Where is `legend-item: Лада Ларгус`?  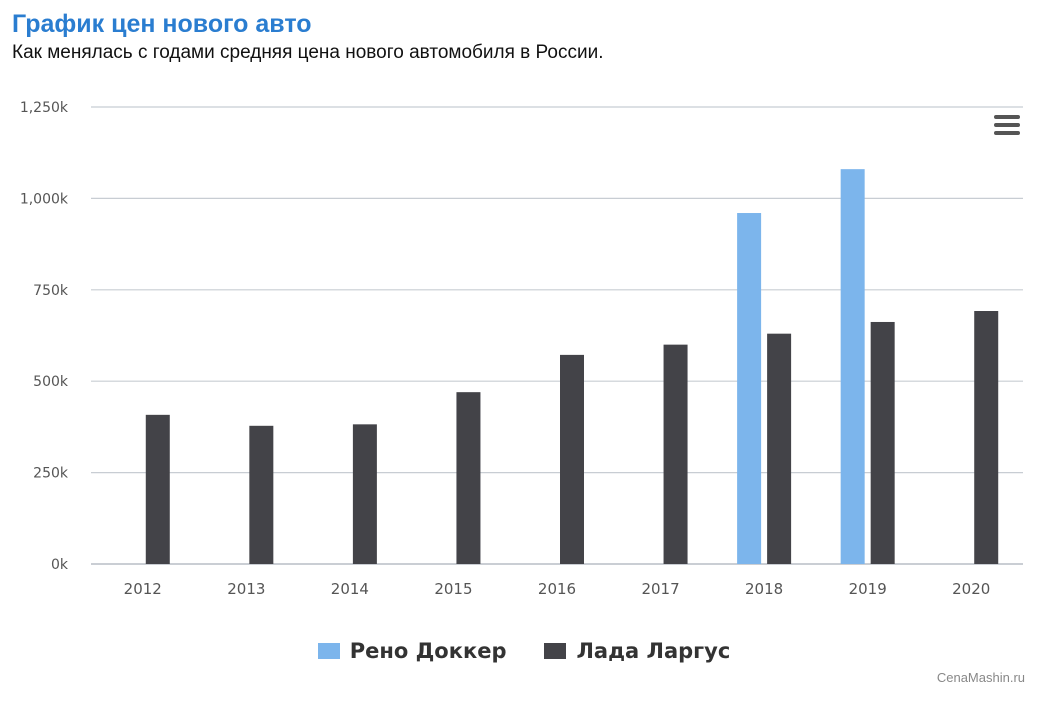 legend-item: Лада Ларгус is located at coordinates (637, 651).